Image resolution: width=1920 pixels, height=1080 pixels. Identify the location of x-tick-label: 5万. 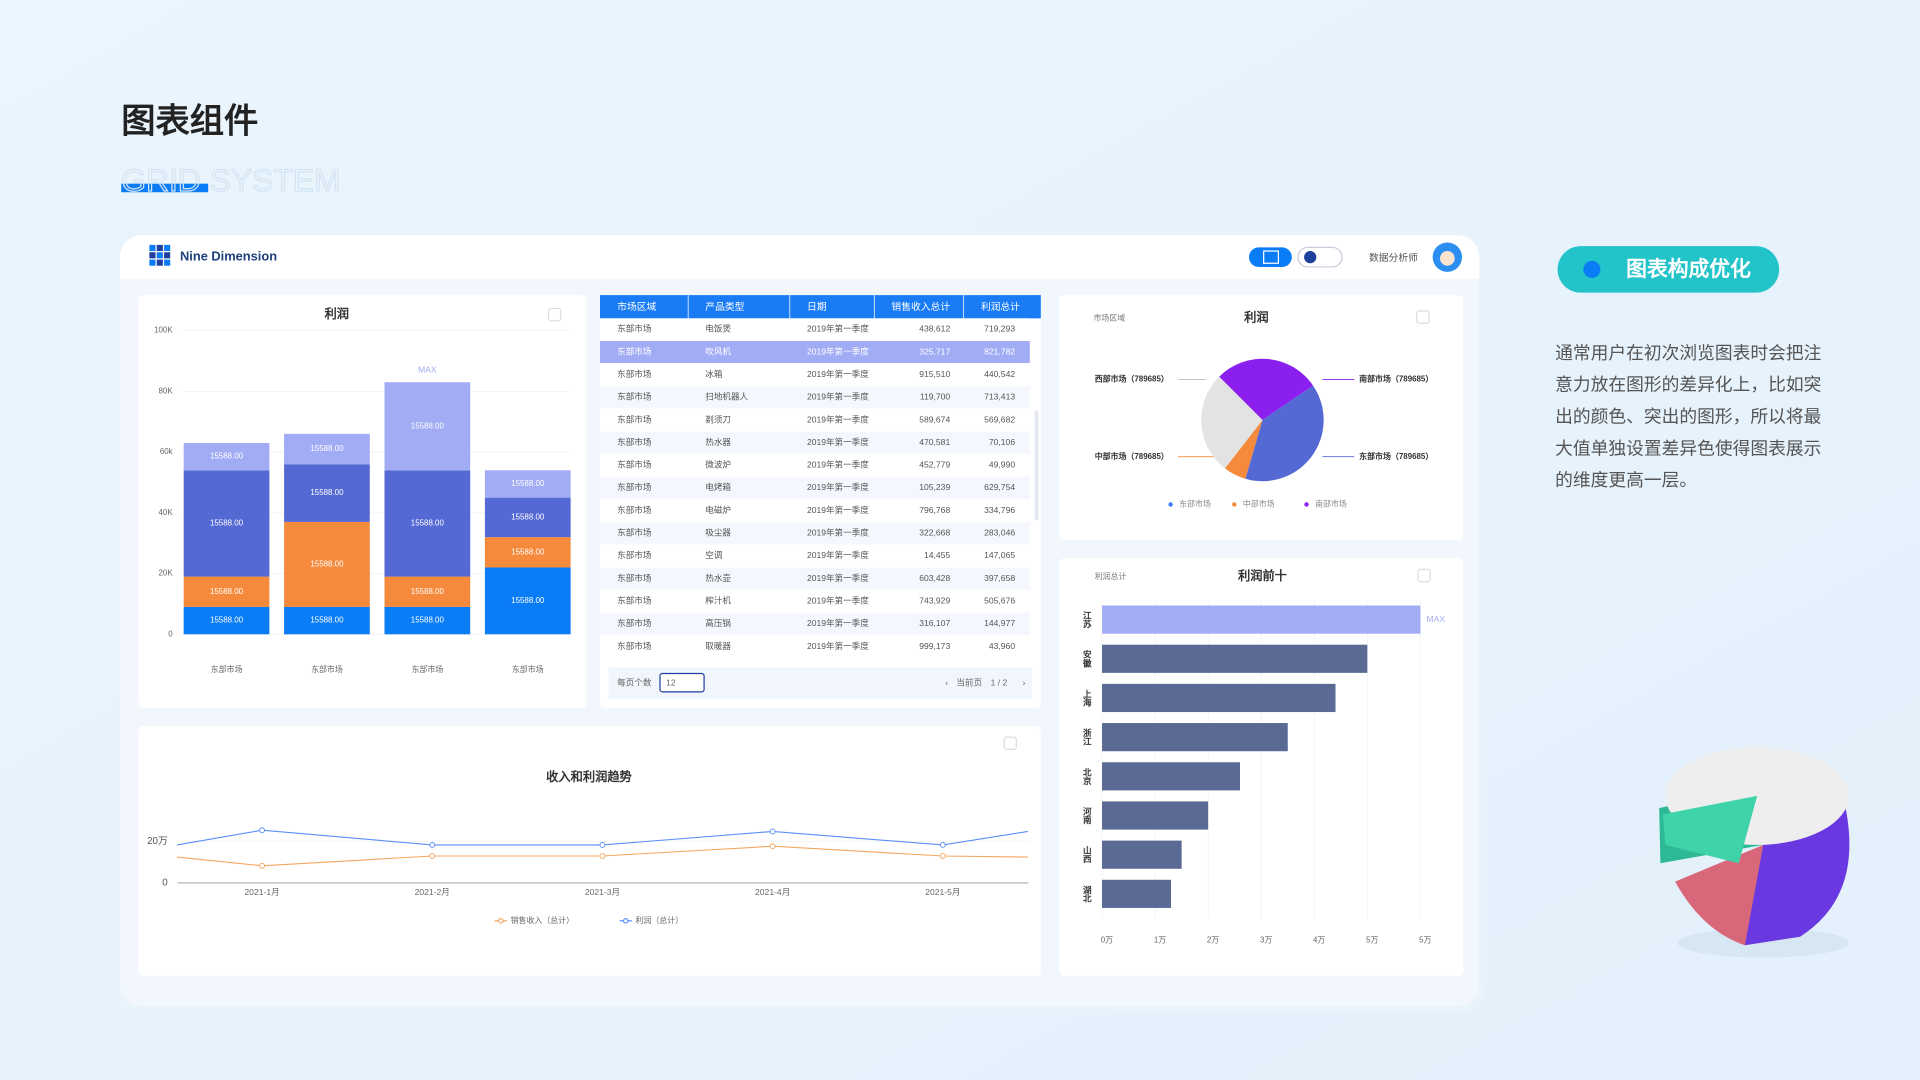
(1425, 940).